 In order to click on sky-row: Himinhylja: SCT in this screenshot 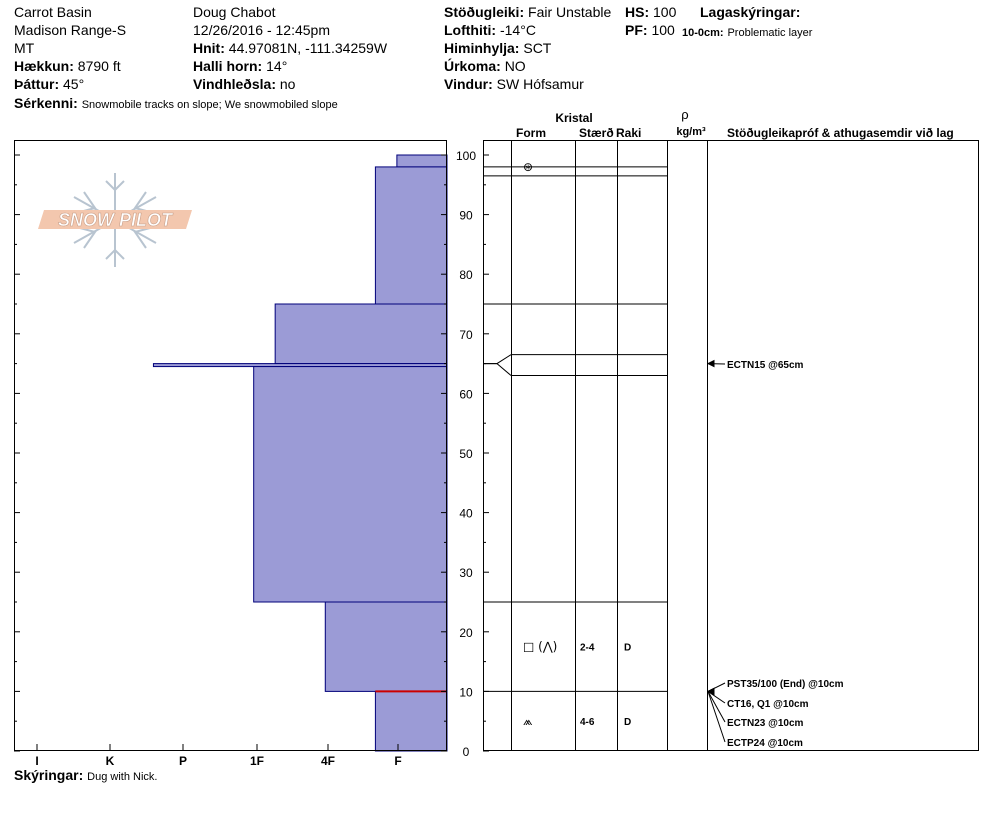, I will do `click(497, 48)`.